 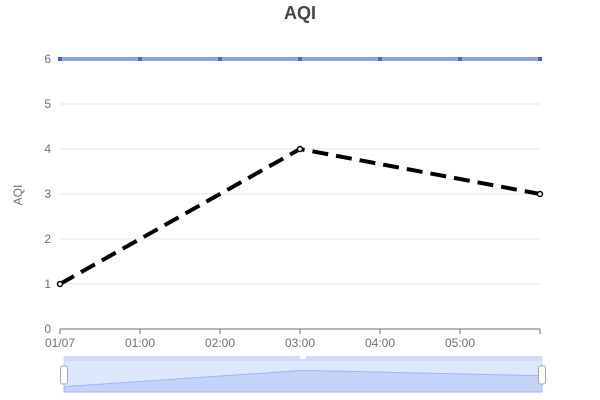 I want to click on y-tick-label: 4, so click(x=47, y=149).